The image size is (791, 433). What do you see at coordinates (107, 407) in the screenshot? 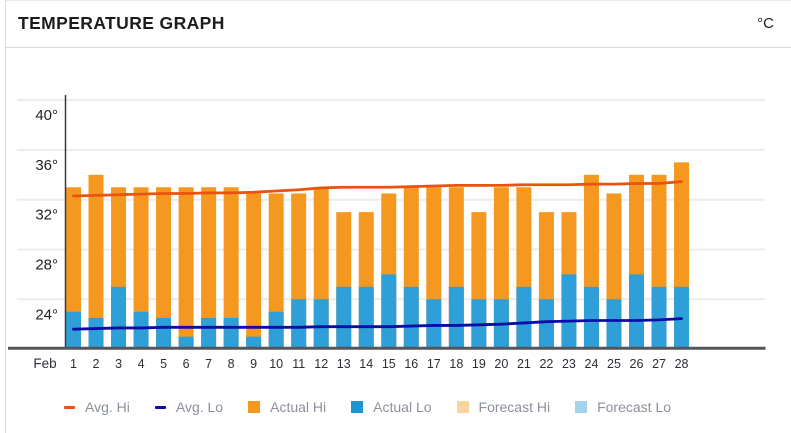
I see `legend-label: Avg. Hi` at bounding box center [107, 407].